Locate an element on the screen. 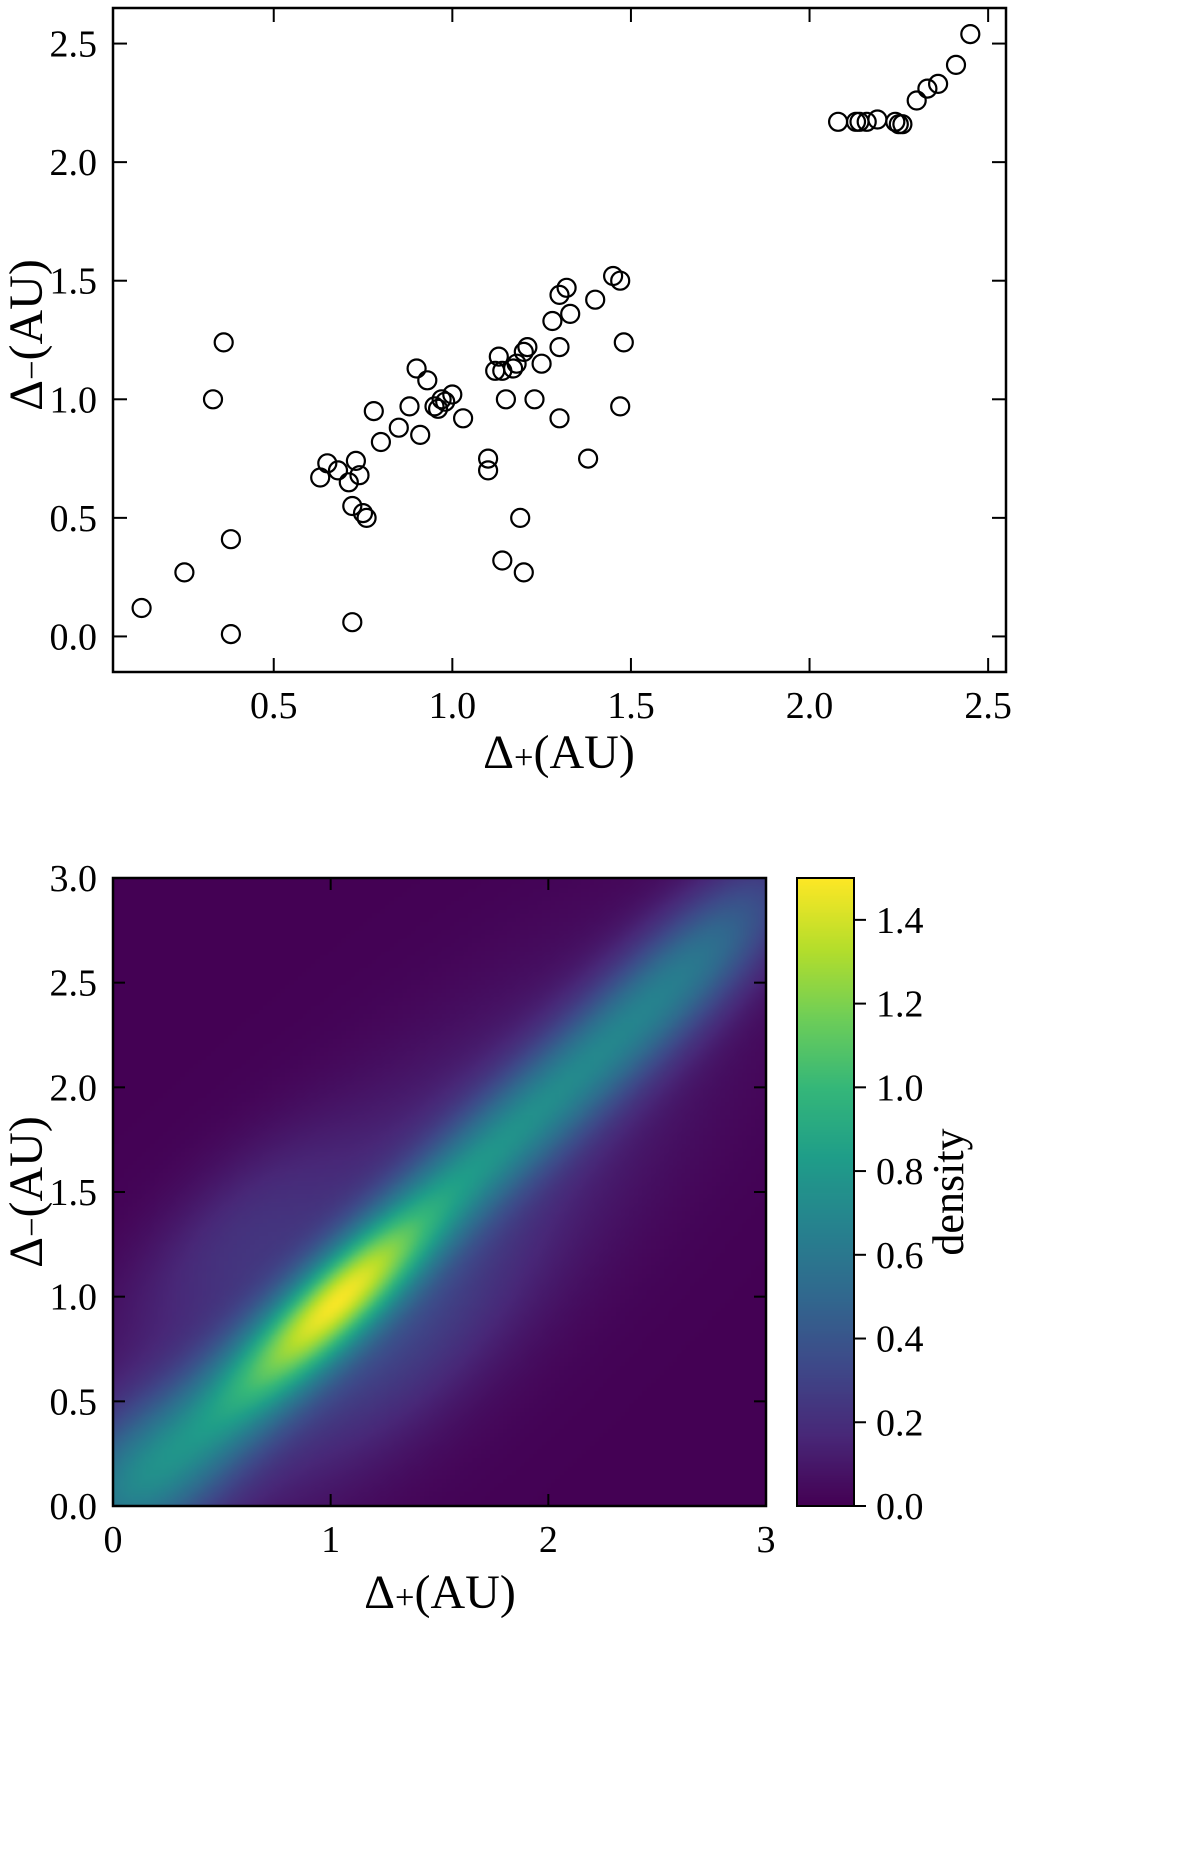  x-tick-label: 2 is located at coordinates (548, 1540).